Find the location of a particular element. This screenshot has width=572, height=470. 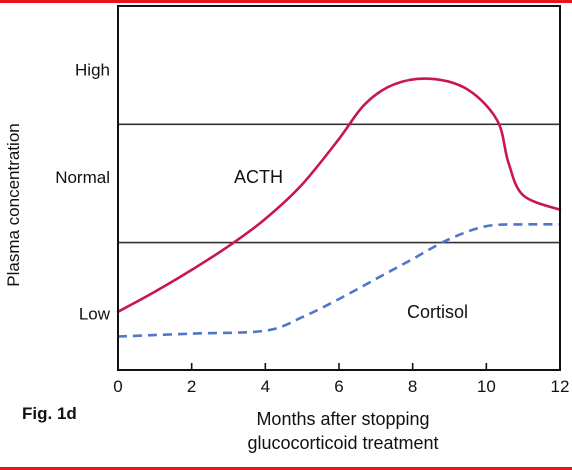

y-label-normal: Normal is located at coordinates (82, 177).